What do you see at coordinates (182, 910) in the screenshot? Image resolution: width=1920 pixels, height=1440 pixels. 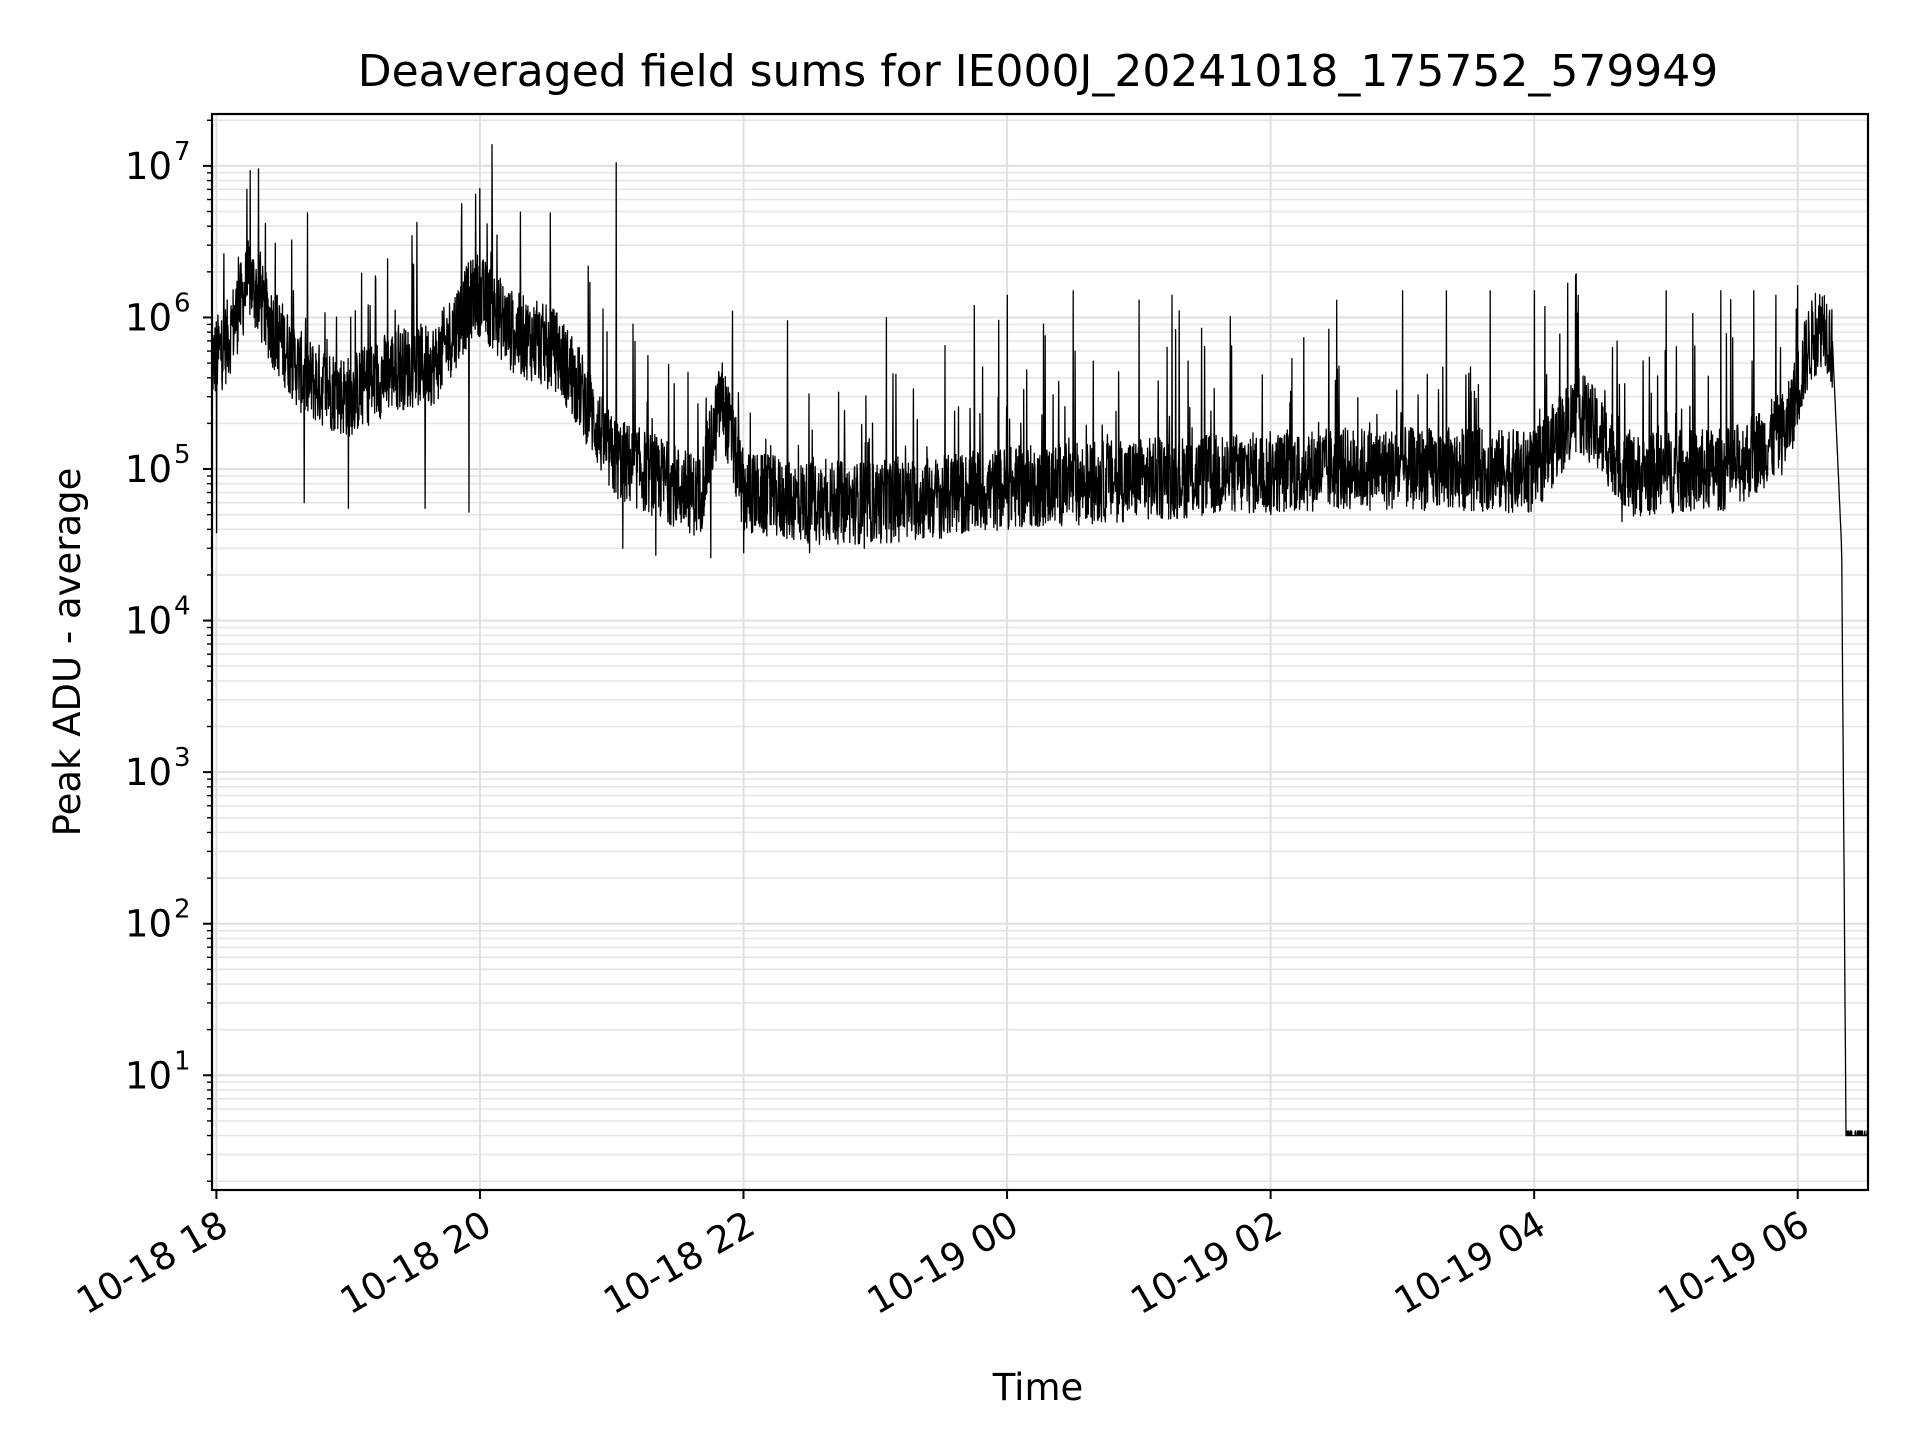 I see `y-tick-label-exponent: 2` at bounding box center [182, 910].